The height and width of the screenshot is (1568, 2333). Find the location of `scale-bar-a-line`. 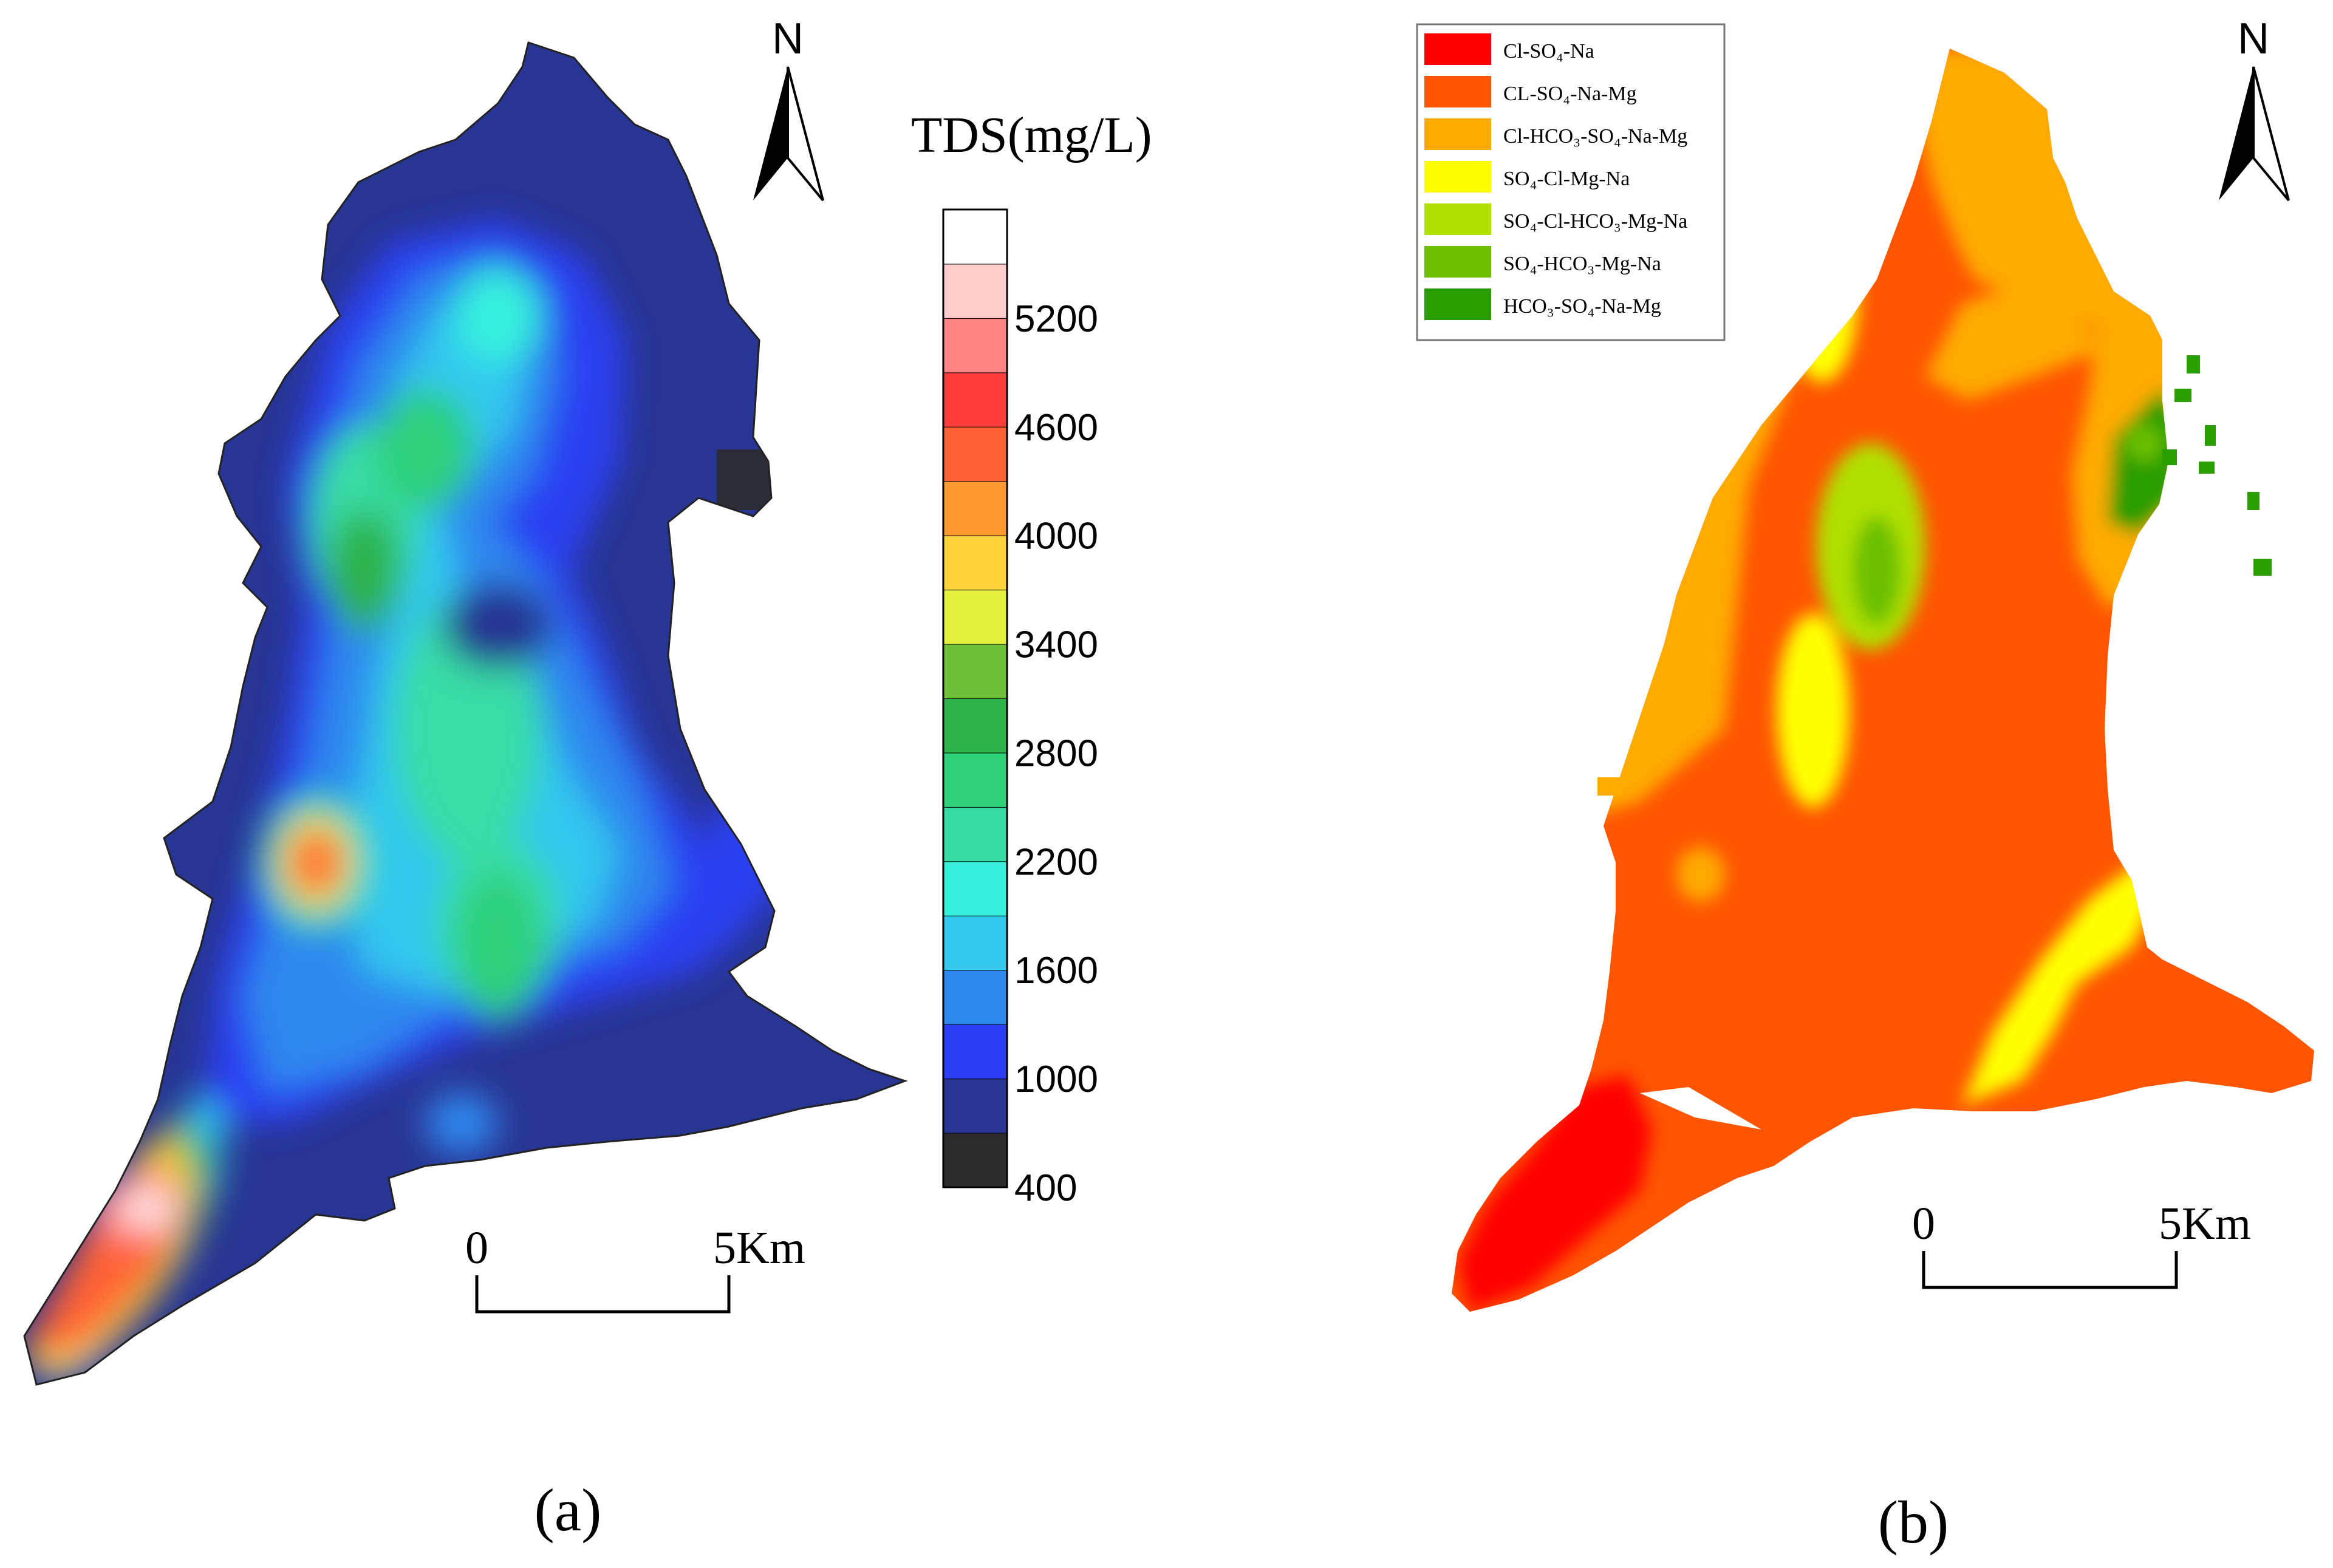

scale-bar-a-line is located at coordinates (603, 1294).